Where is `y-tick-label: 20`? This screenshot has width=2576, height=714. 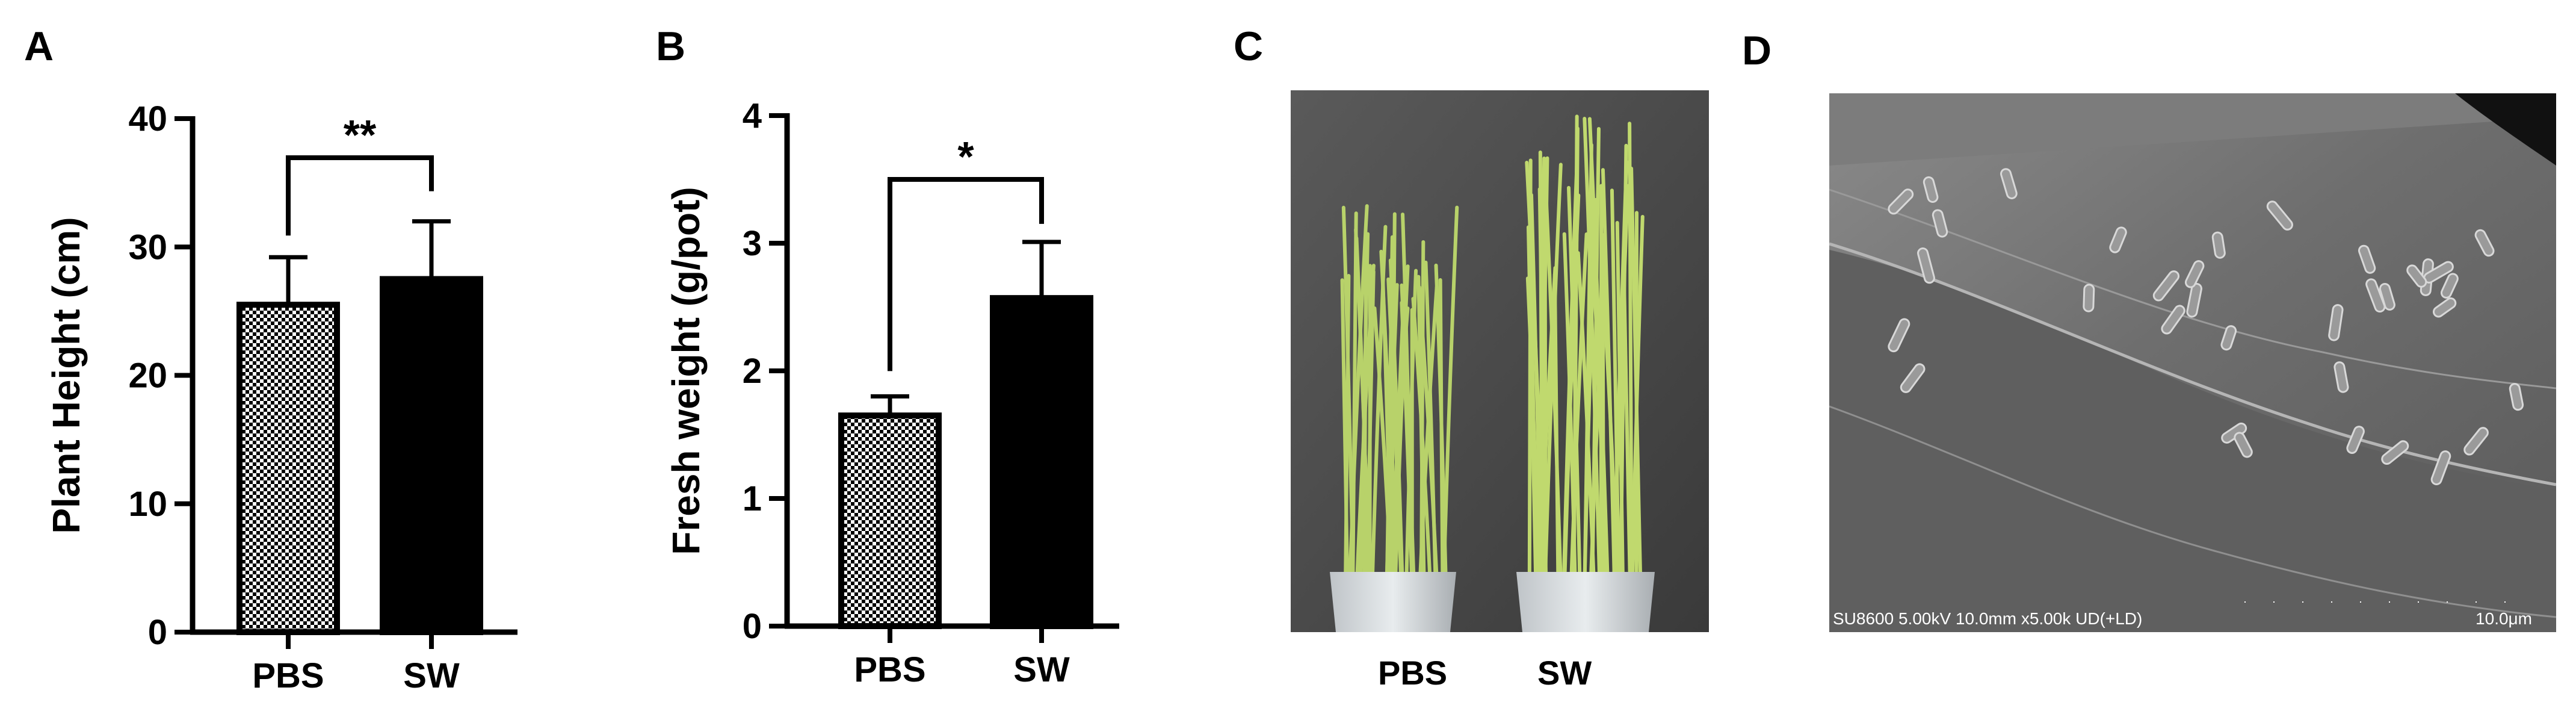 y-tick-label: 20 is located at coordinates (147, 376).